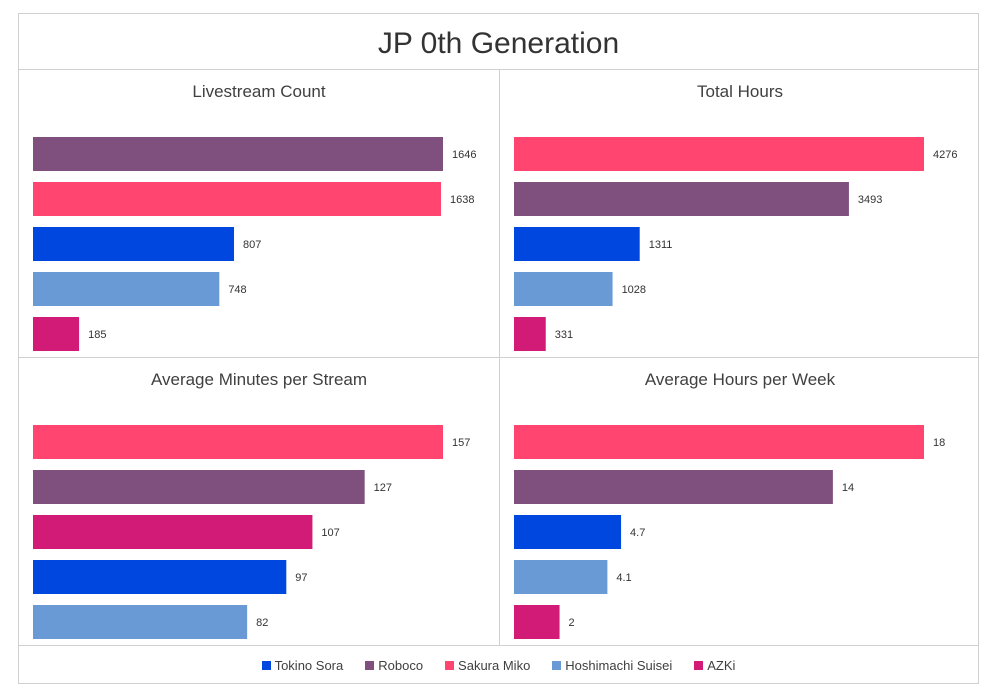 The image size is (1000, 700). I want to click on data-label: 127, so click(383, 488).